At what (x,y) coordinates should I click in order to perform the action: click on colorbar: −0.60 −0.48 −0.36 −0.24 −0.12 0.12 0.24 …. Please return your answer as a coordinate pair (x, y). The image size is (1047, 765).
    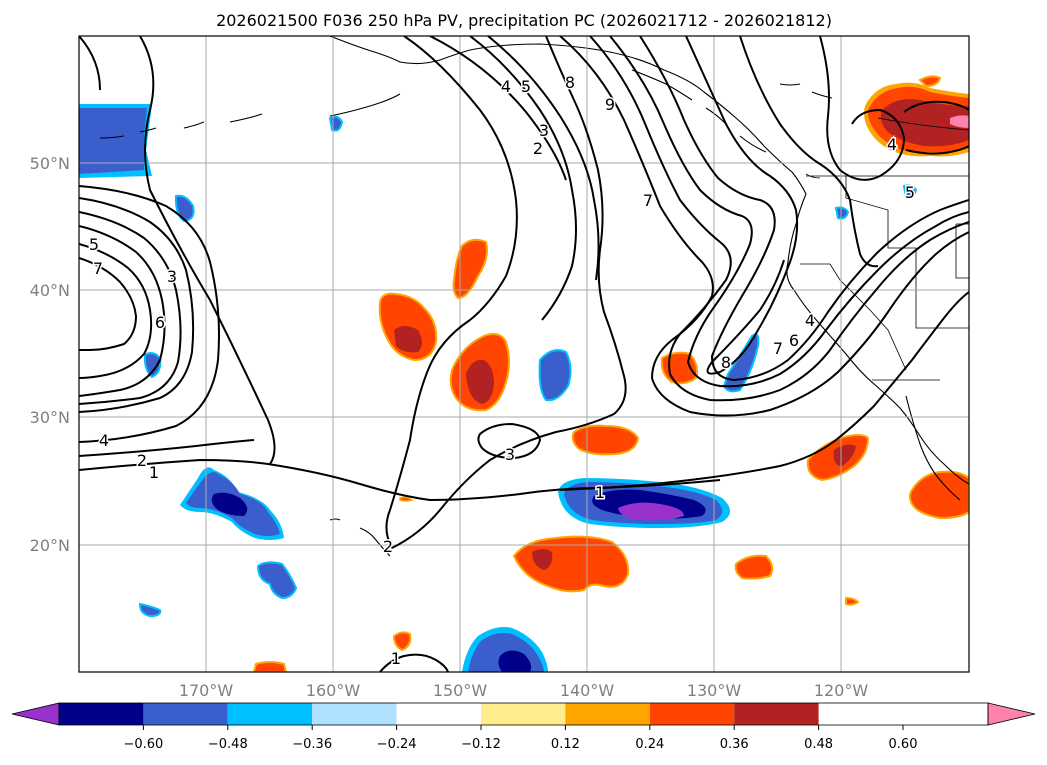
    Looking at the image, I should click on (523, 727).